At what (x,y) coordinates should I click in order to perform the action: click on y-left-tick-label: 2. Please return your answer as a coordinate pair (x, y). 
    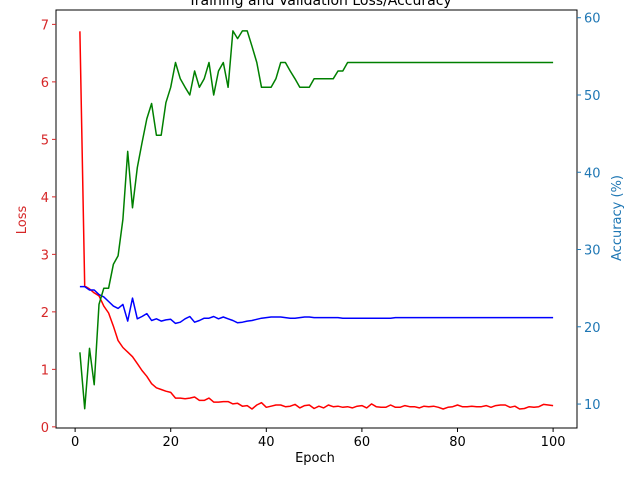
    Looking at the image, I should click on (45, 313).